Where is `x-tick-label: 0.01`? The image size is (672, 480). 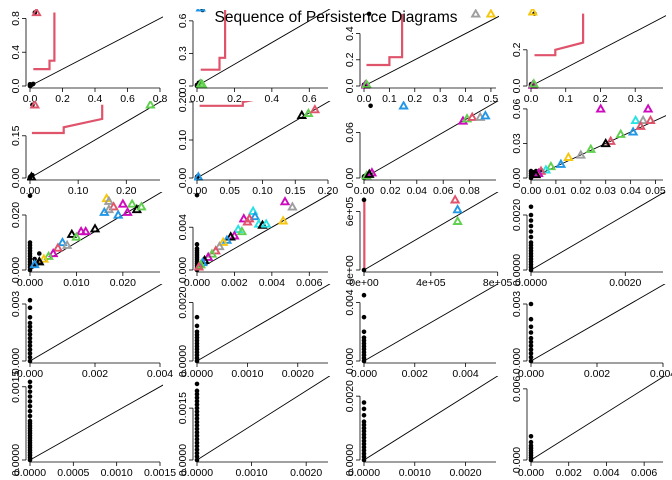
x-tick-label: 0.01 is located at coordinates (556, 191).